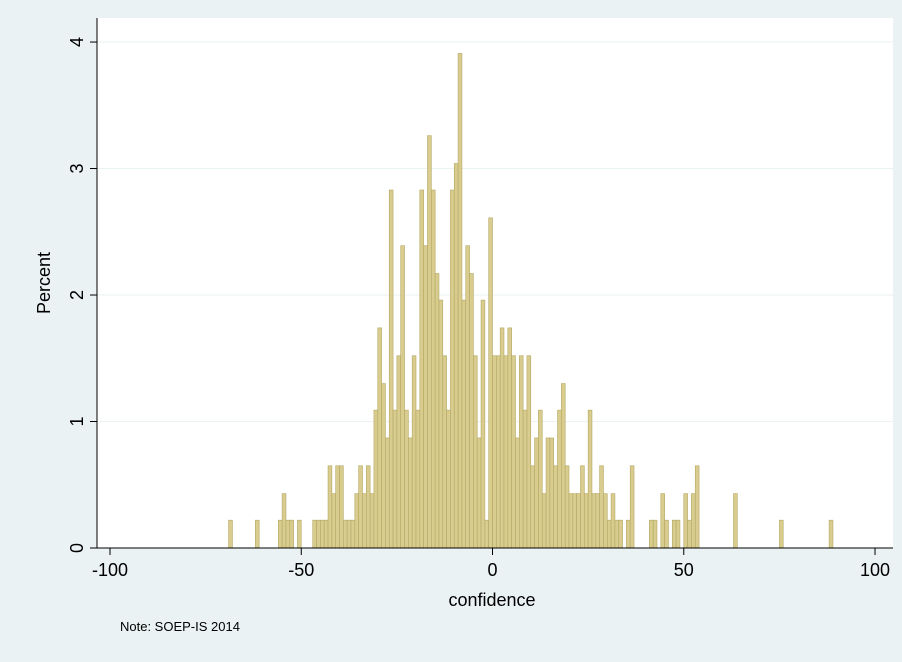 Image resolution: width=902 pixels, height=662 pixels. Describe the element at coordinates (180, 626) in the screenshot. I see `note: Note: SOEP-IS 2014` at that location.